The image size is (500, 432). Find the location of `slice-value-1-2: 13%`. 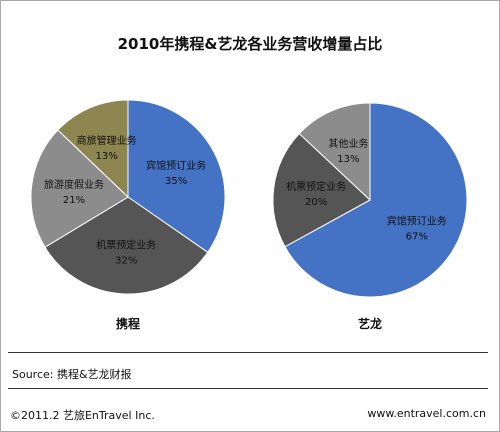

slice-value-1-2: 13% is located at coordinates (348, 159).